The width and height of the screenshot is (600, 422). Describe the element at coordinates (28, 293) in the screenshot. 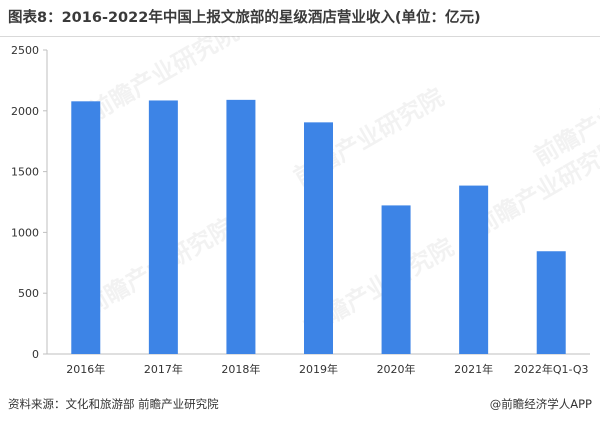

I see `y-tick-label: 500` at that location.